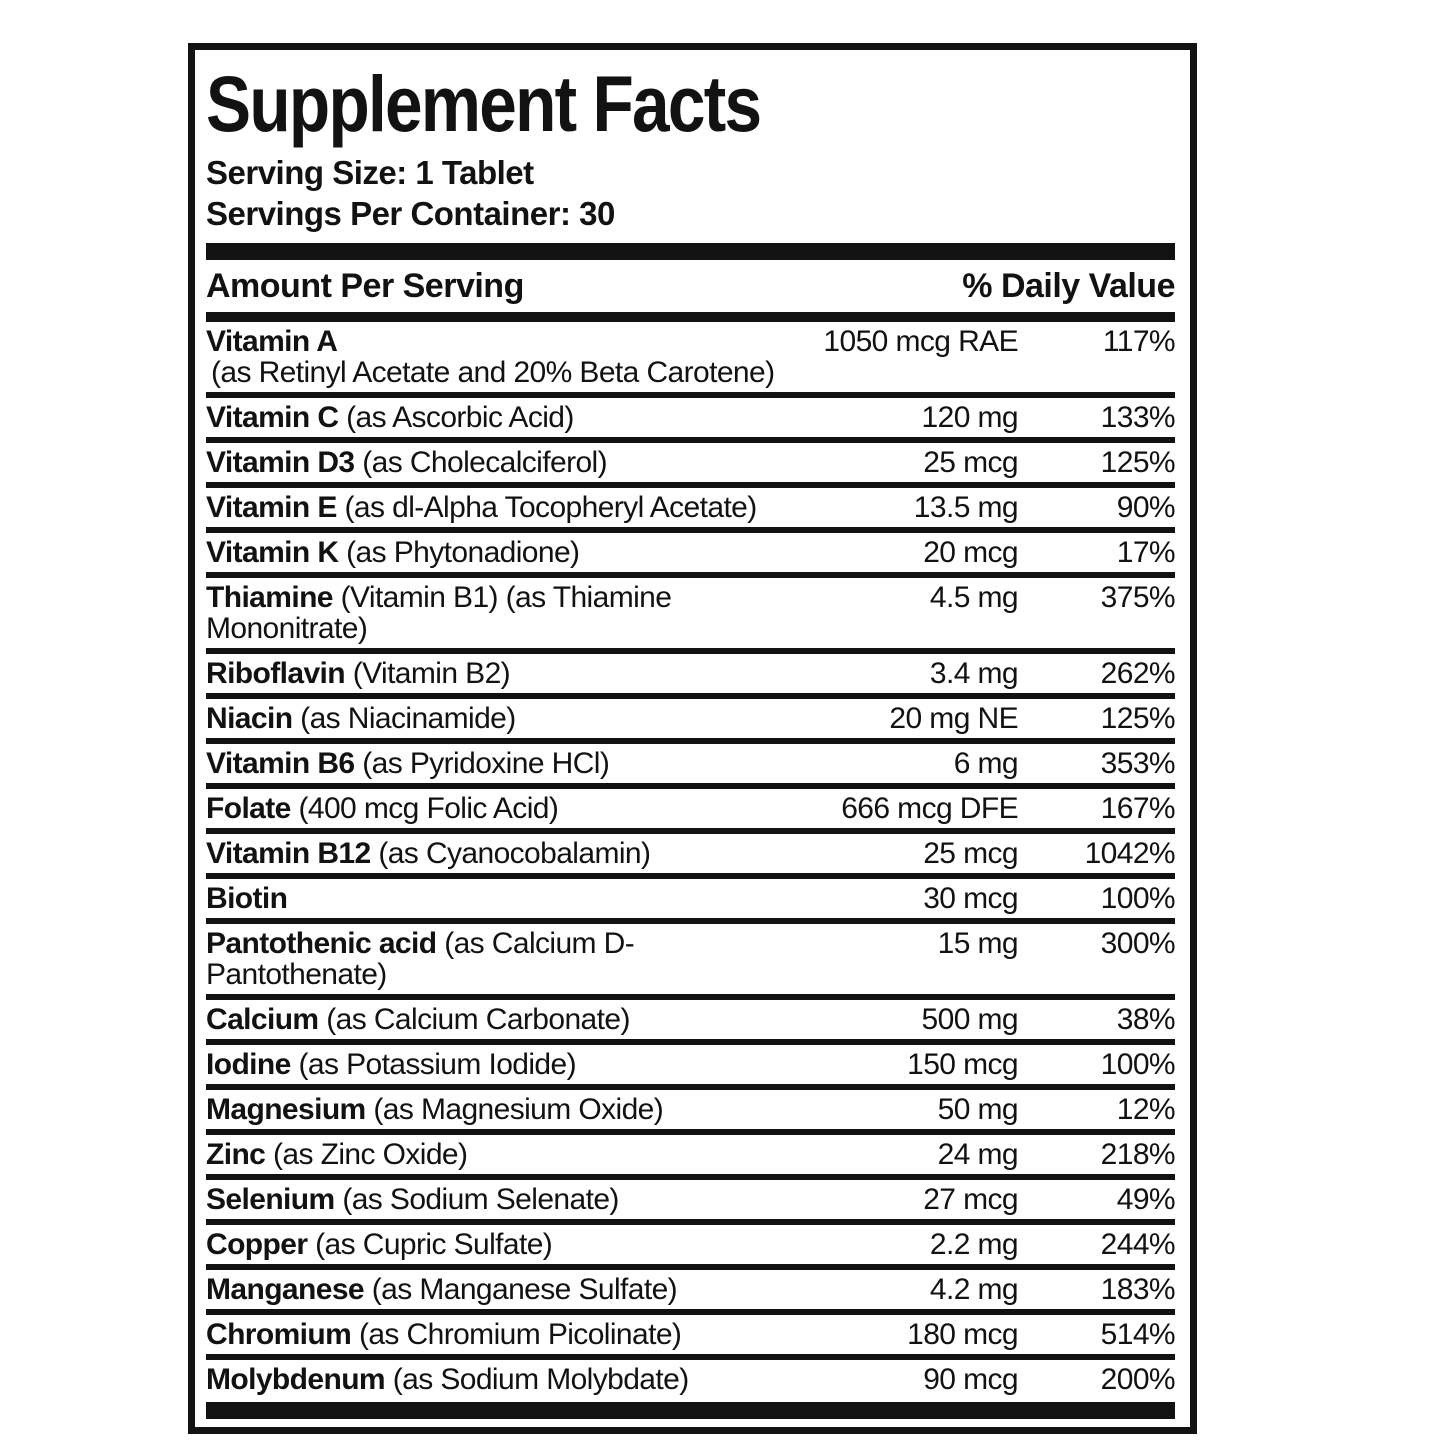  Describe the element at coordinates (412, 1199) in the screenshot. I see `nutrient-name: Selenium (as Sodium Selenate)` at that location.